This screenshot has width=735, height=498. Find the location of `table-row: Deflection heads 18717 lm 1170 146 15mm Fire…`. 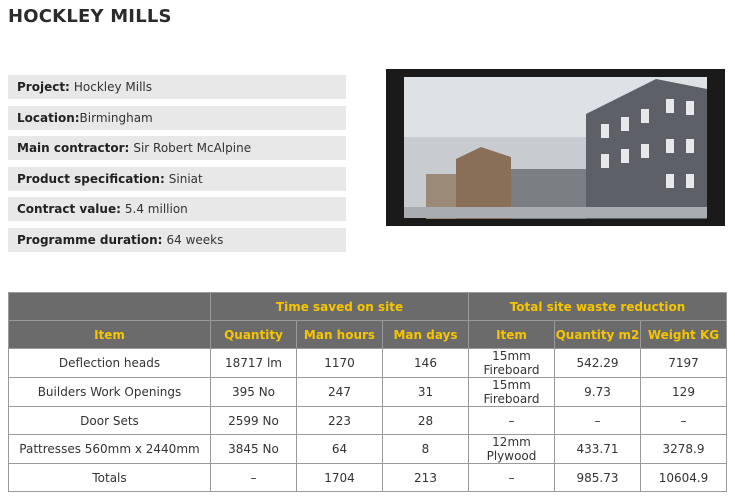

table-row: Deflection heads 18717 lm 1170 146 15mm Fire… is located at coordinates (367, 363).